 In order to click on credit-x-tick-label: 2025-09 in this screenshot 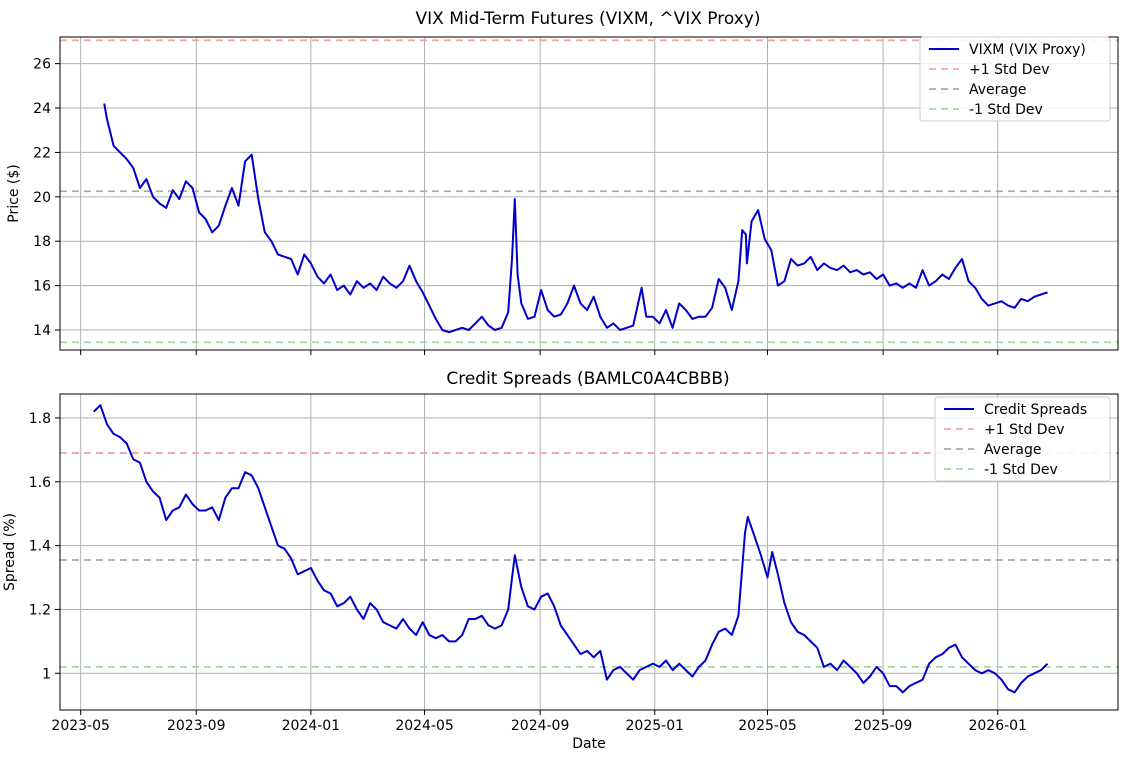, I will do `click(883, 726)`.